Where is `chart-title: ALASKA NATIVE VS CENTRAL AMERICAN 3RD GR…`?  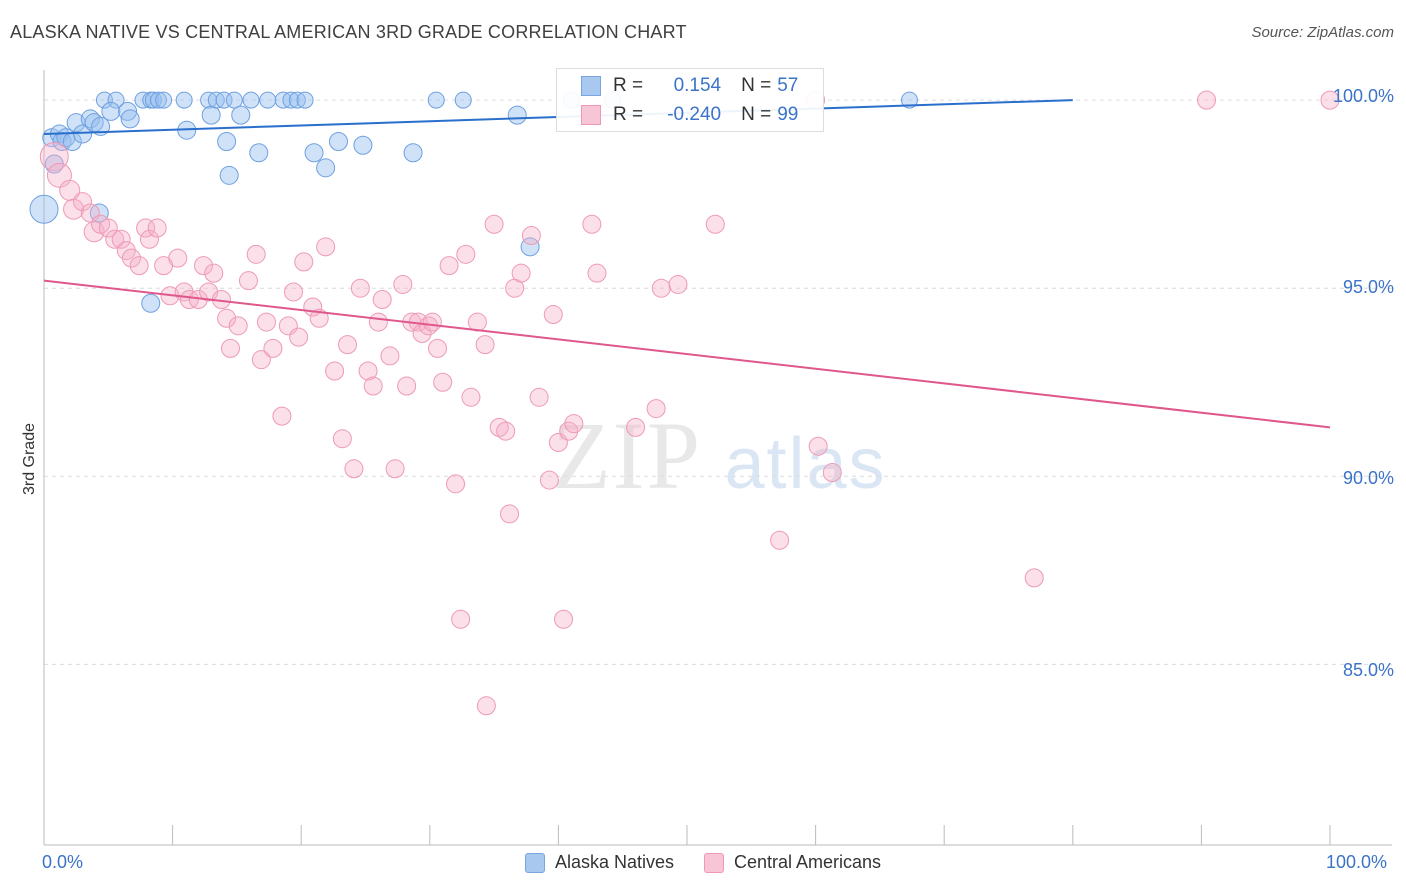 chart-title: ALASKA NATIVE VS CENTRAL AMERICAN 3RD GR… is located at coordinates (348, 32).